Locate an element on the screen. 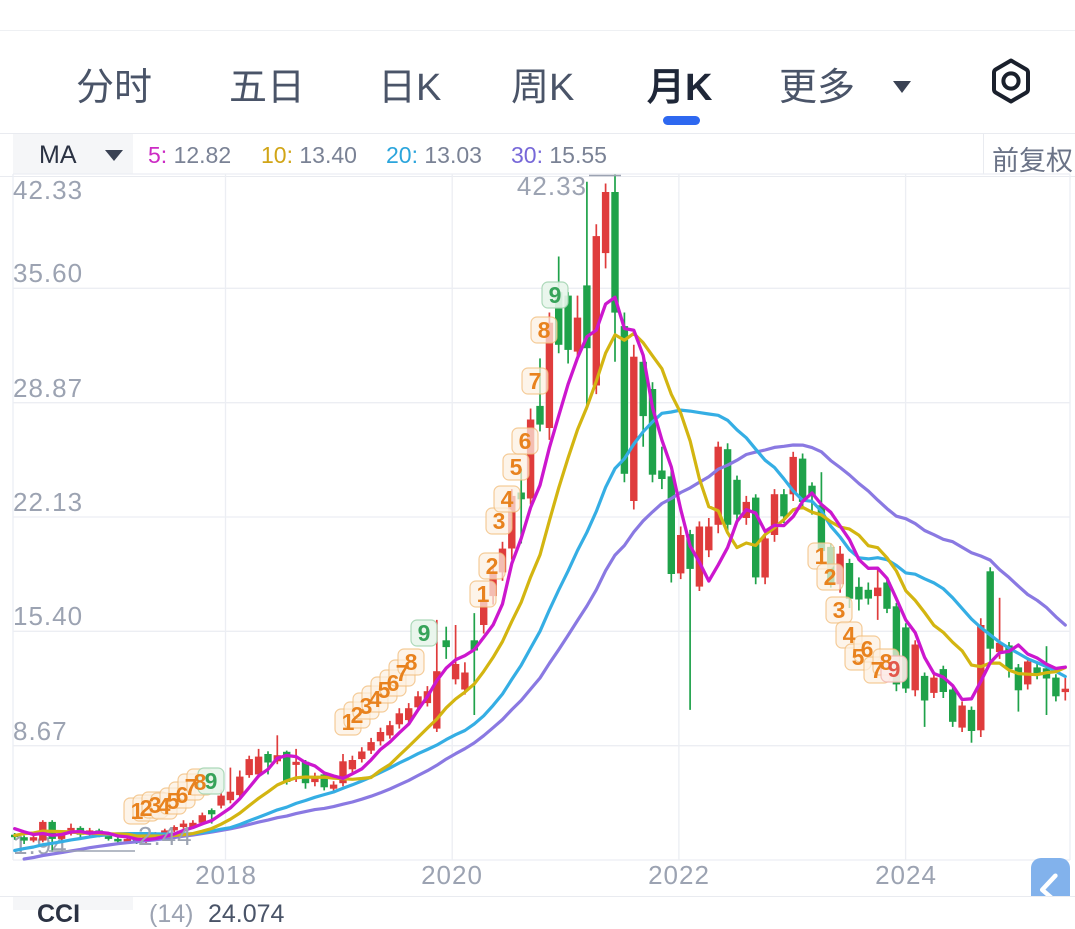  svg-text: 2020 is located at coordinates (452, 875).